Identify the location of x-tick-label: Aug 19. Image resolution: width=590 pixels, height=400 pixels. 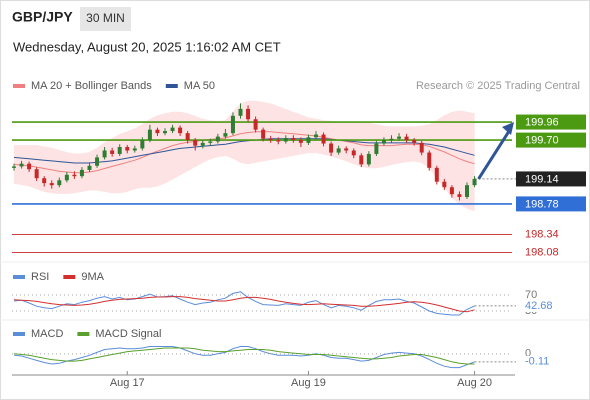
(308, 383).